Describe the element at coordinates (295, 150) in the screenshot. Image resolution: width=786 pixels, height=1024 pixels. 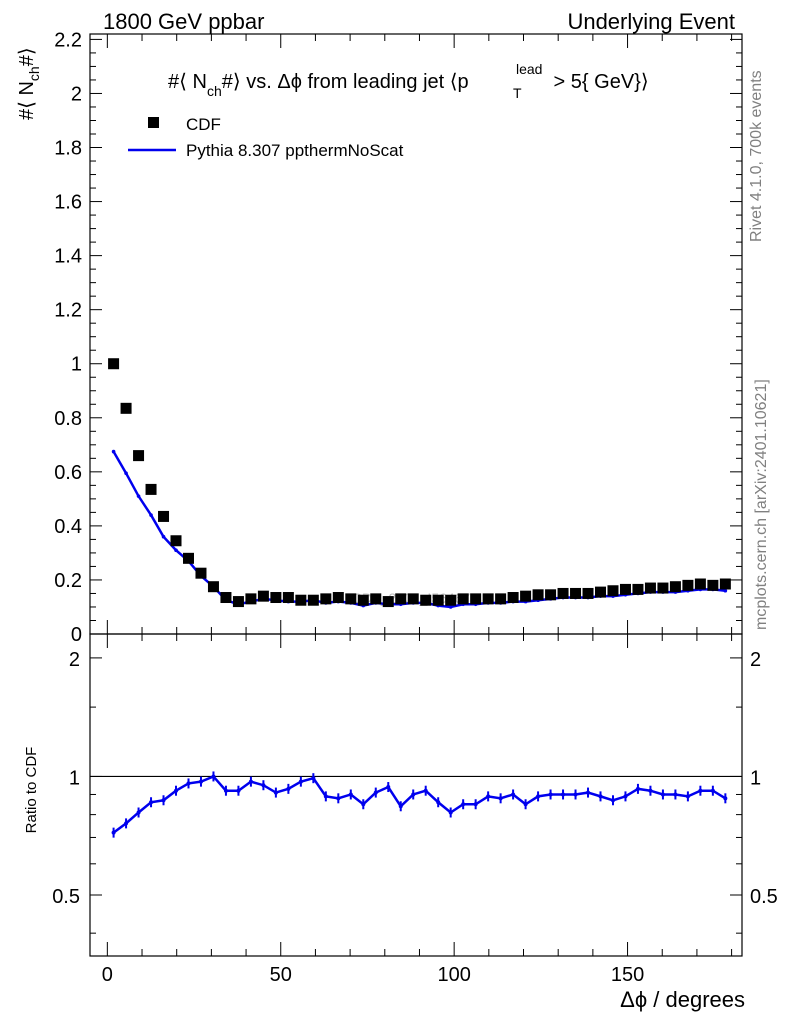
I see `legend-mc-label: Pythia 8.307 ppthermNoScat` at that location.